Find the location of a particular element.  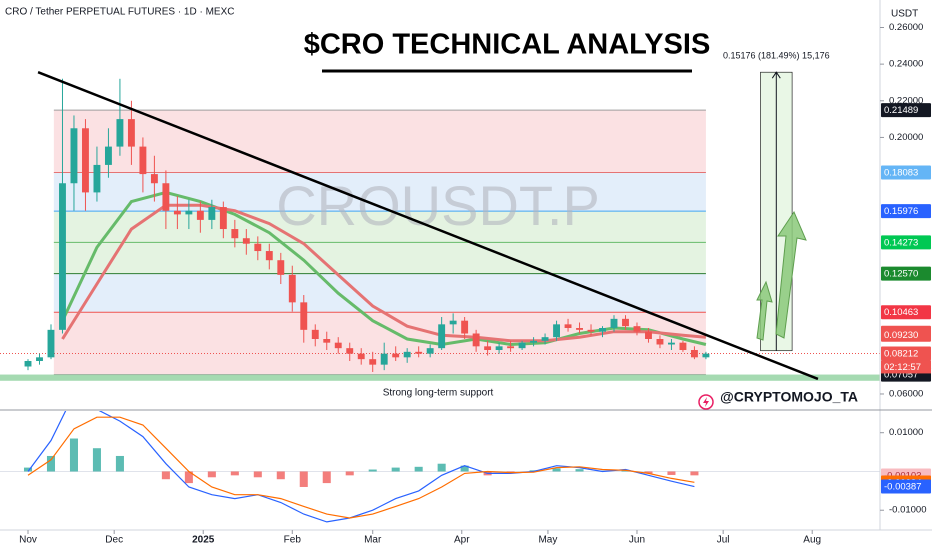

x-tick-label: 2025 is located at coordinates (203, 540).